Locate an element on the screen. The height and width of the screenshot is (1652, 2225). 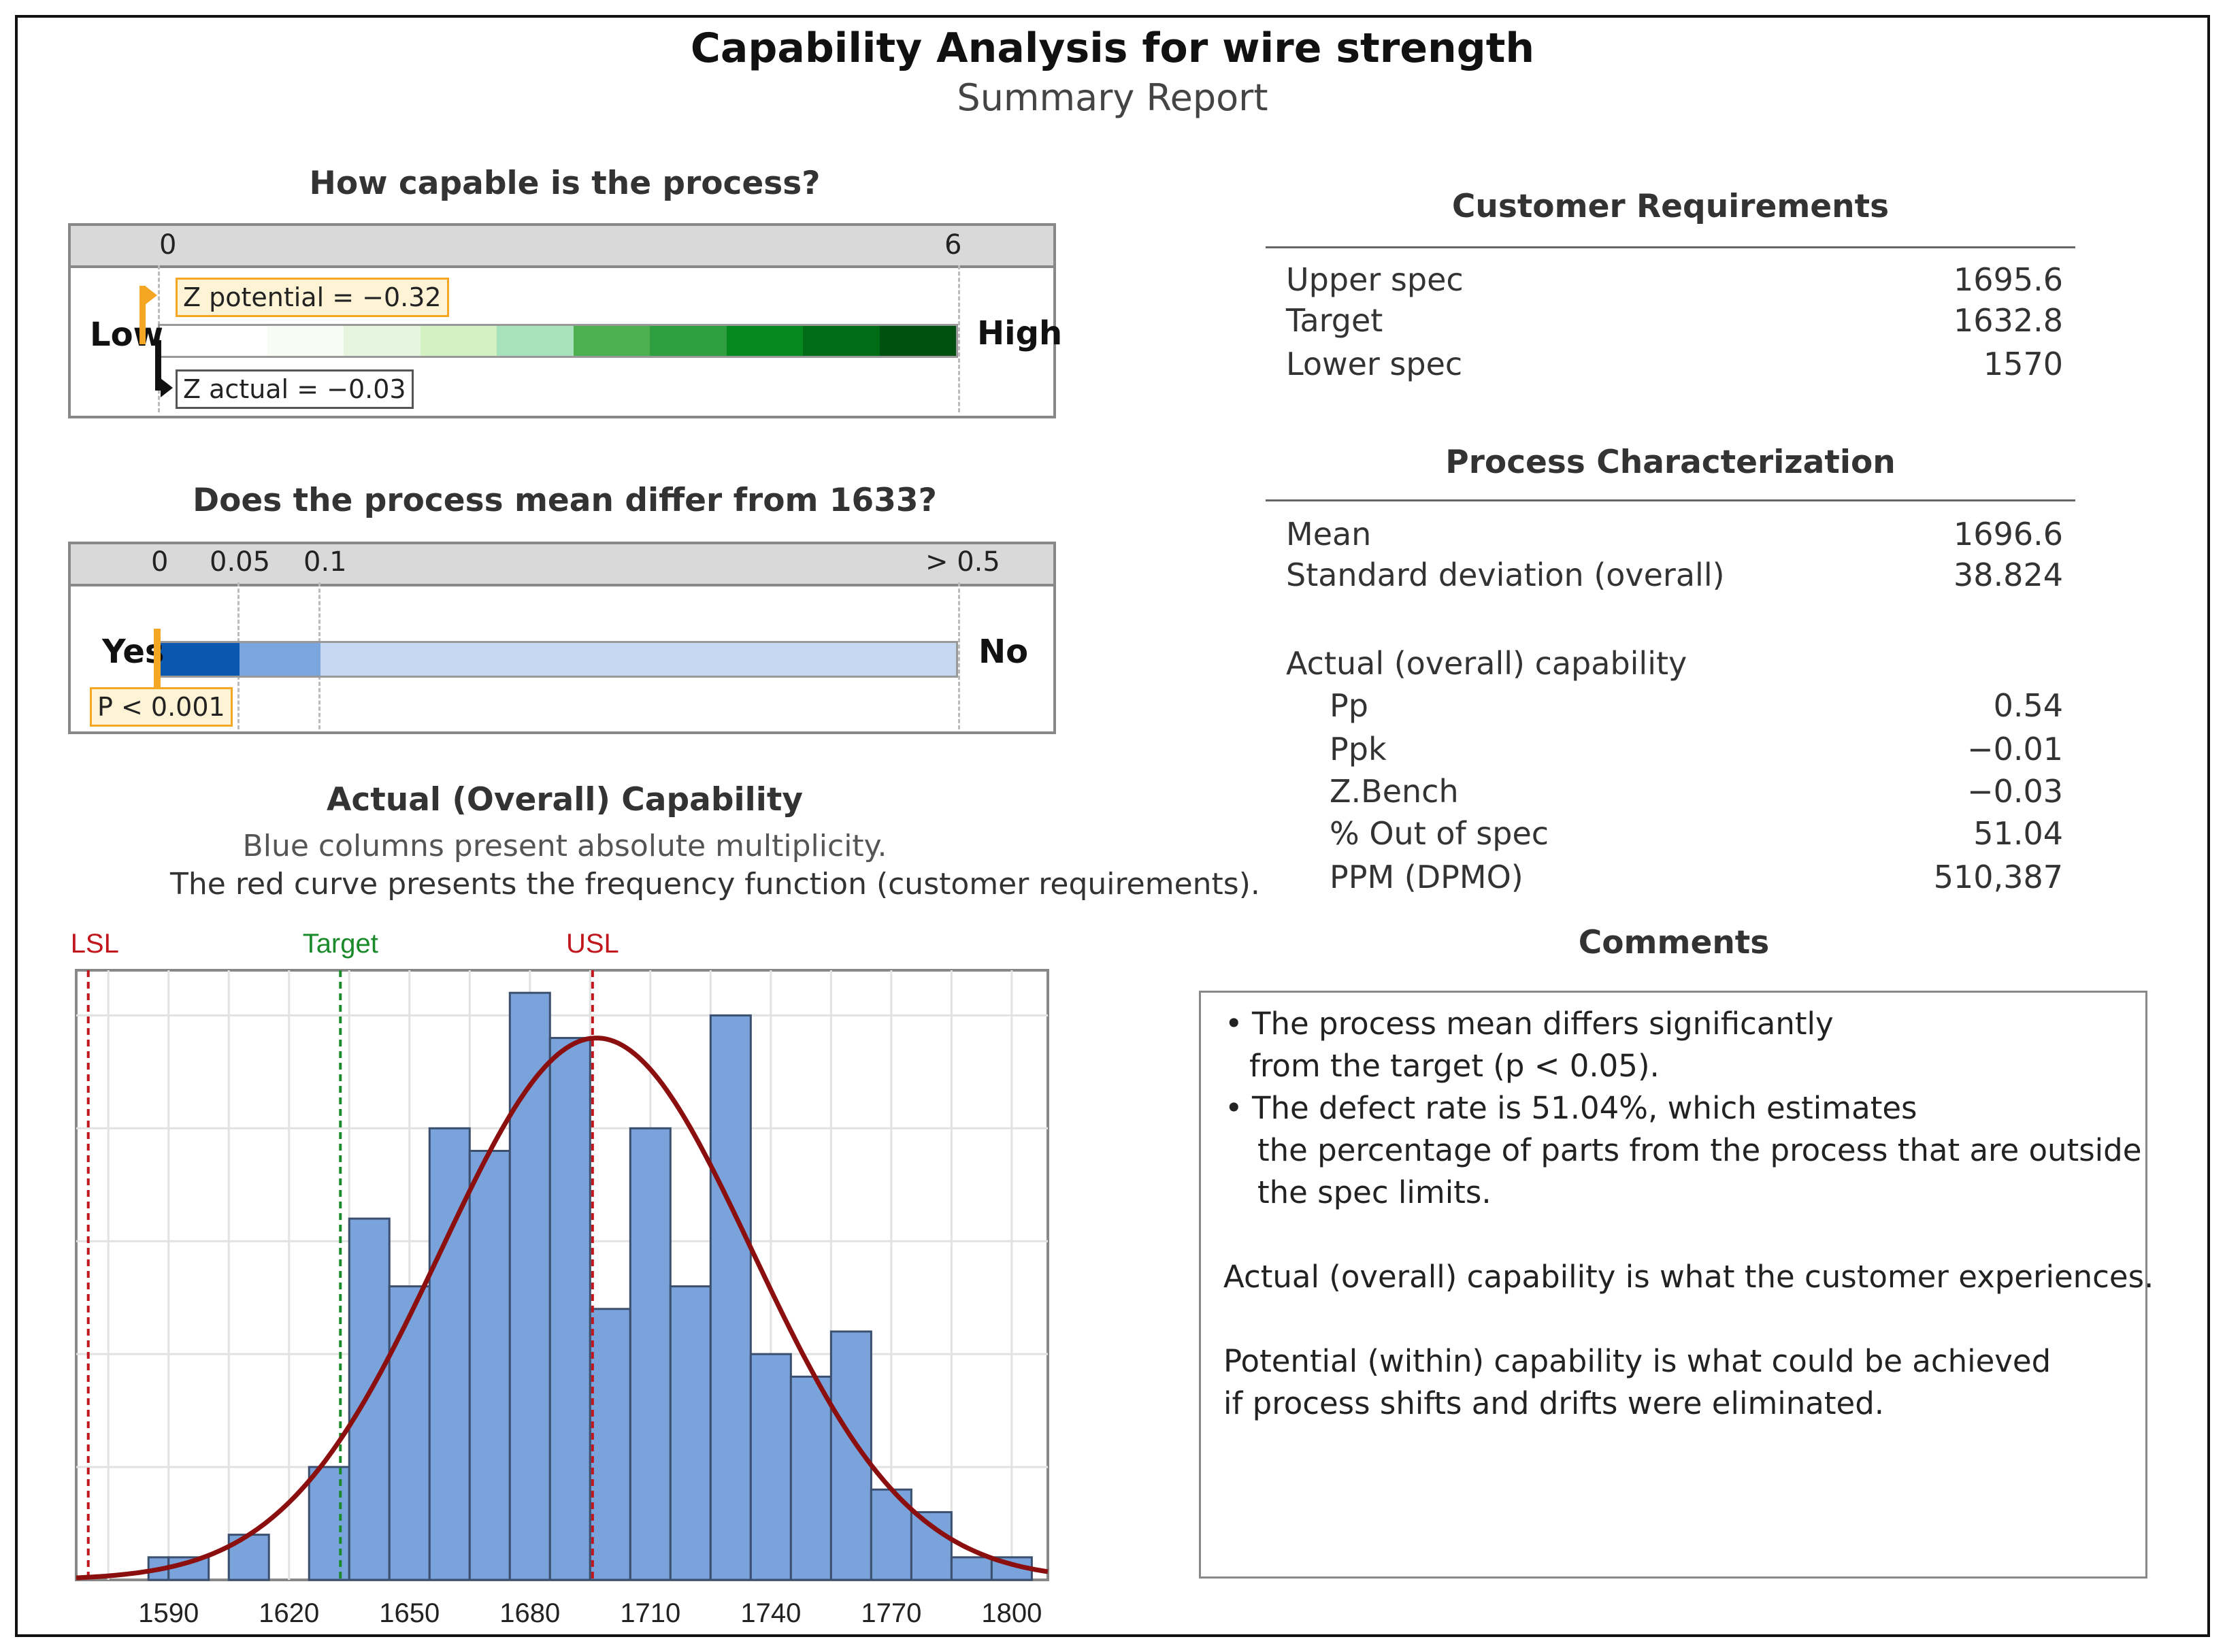
x-tick-label: 1740 is located at coordinates (770, 1613).